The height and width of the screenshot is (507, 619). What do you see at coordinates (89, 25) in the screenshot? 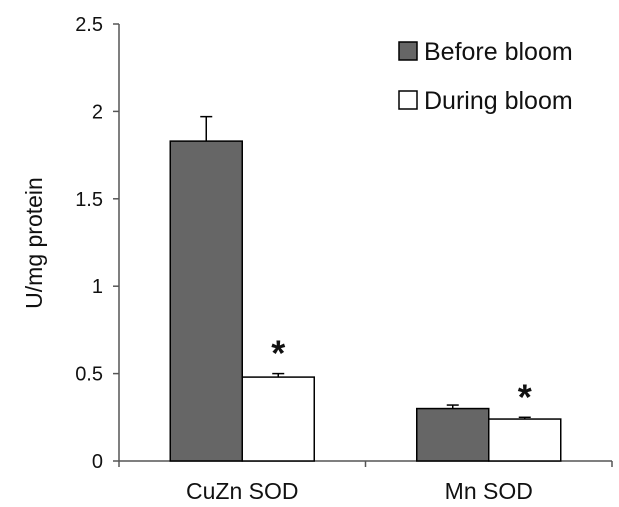
I see `y-tick-label: 2.5` at bounding box center [89, 25].